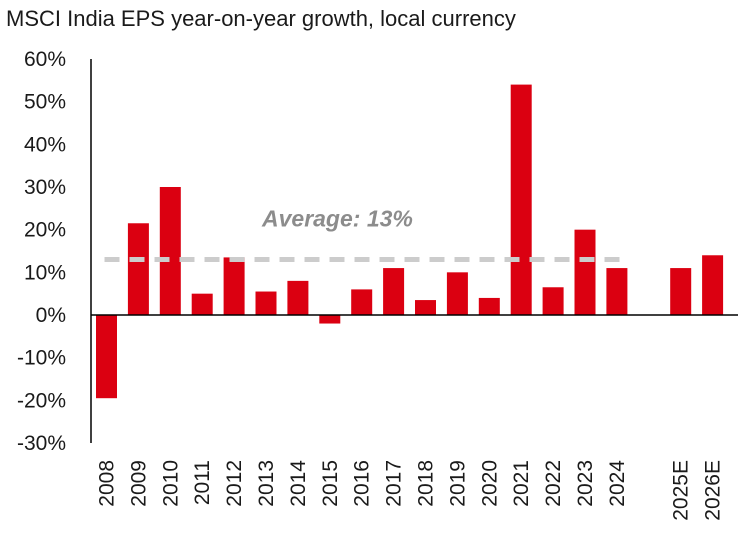 This screenshot has height=544, width=743. What do you see at coordinates (521, 483) in the screenshot?
I see `x-tick-label: 2021` at bounding box center [521, 483].